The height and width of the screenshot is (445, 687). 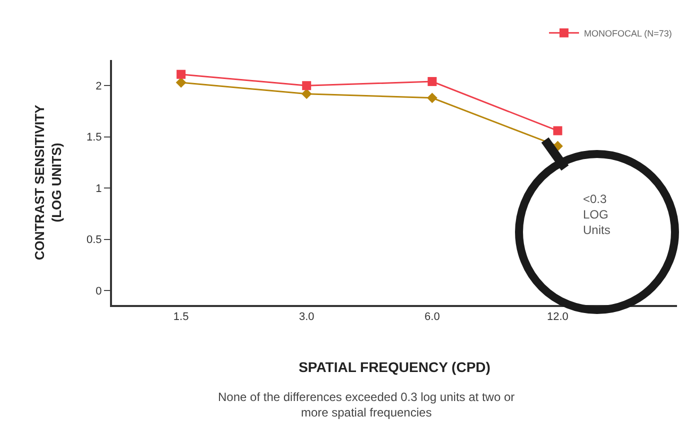 What do you see at coordinates (99, 292) in the screenshot?
I see `y-tick-label: 0` at bounding box center [99, 292].